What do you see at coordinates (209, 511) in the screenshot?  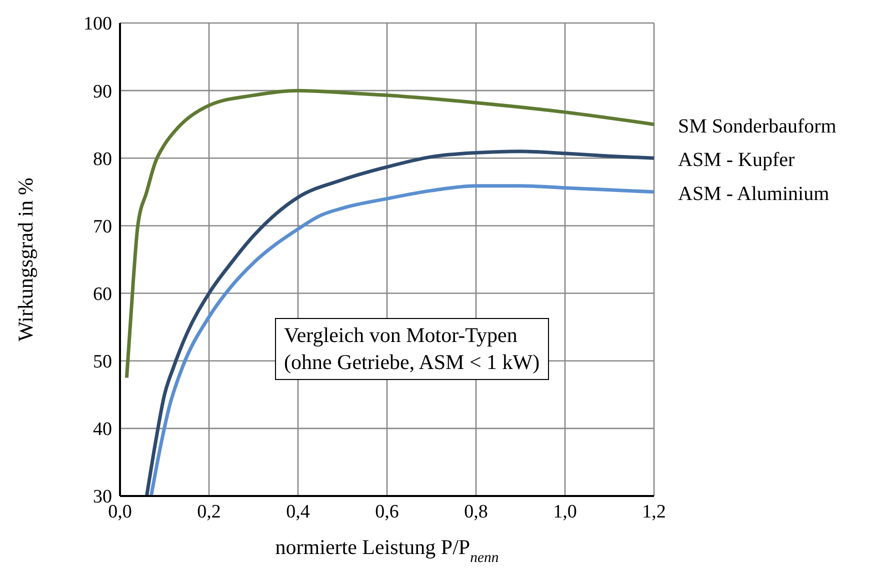 I see `x-tick-label: 0,2` at bounding box center [209, 511].